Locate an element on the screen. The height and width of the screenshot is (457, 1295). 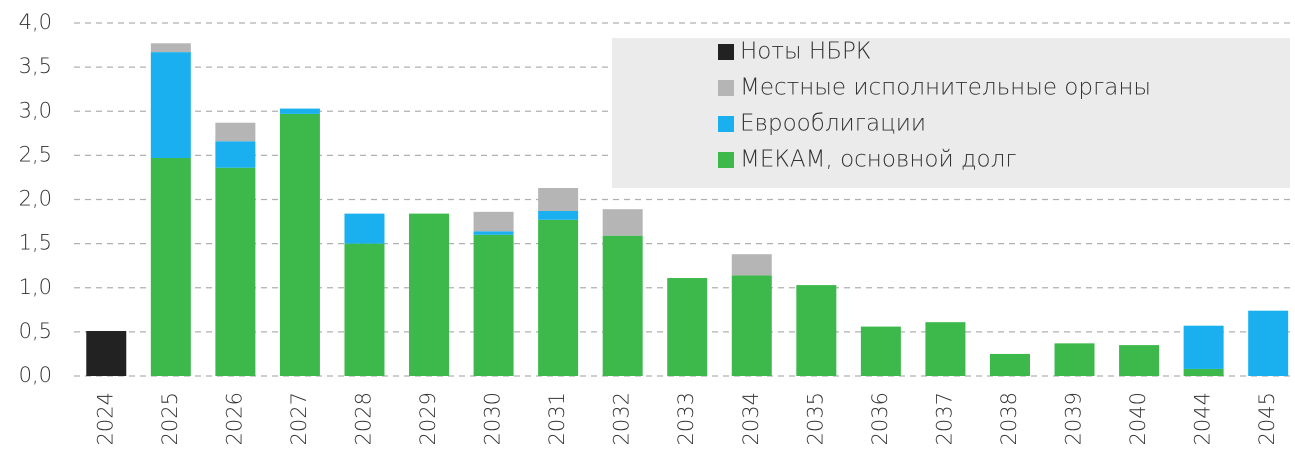
x-tick-label: 2034 is located at coordinates (751, 418).